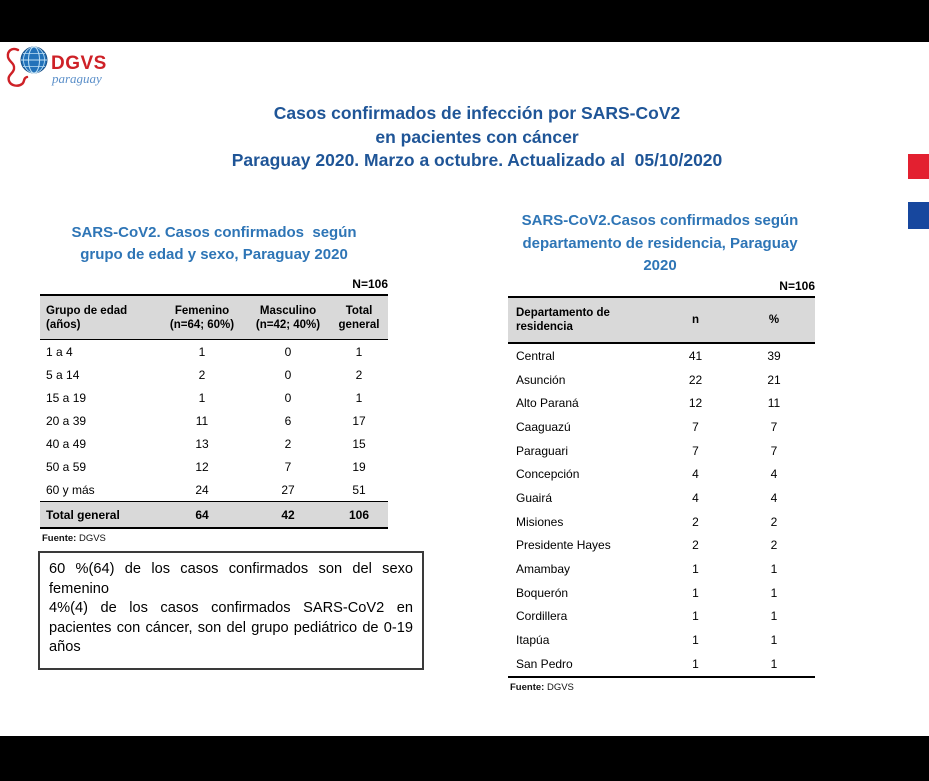 The width and height of the screenshot is (929, 781). What do you see at coordinates (66, 397) in the screenshot?
I see `age-group-cell: 15 a 19` at bounding box center [66, 397].